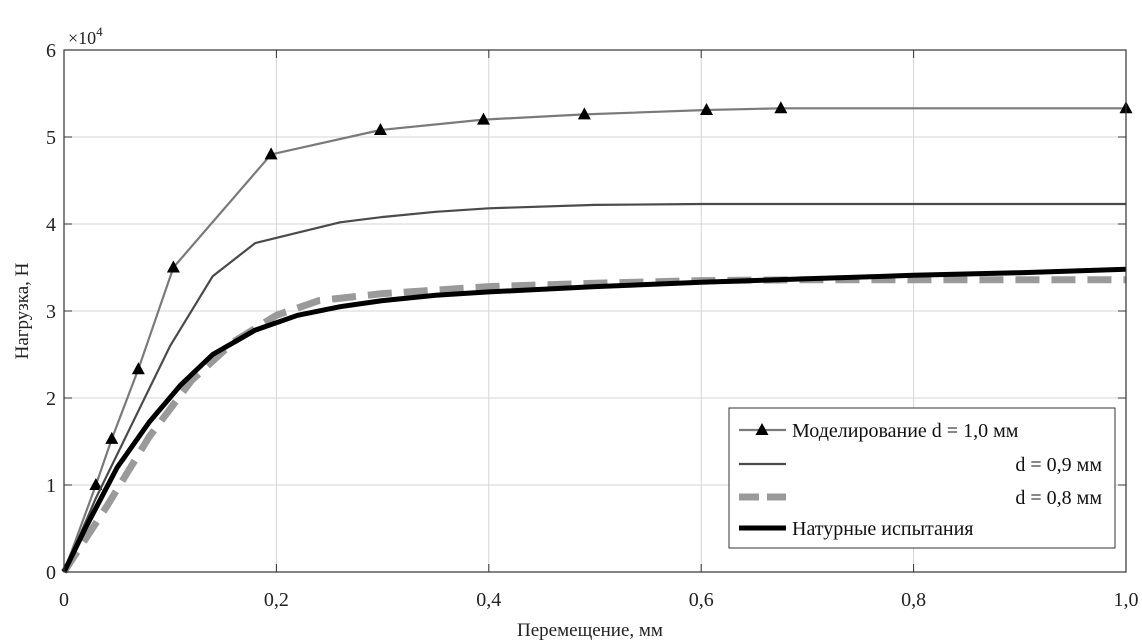 The height and width of the screenshot is (641, 1142). What do you see at coordinates (64, 600) in the screenshot?
I see `x-tick-label: 0` at bounding box center [64, 600].